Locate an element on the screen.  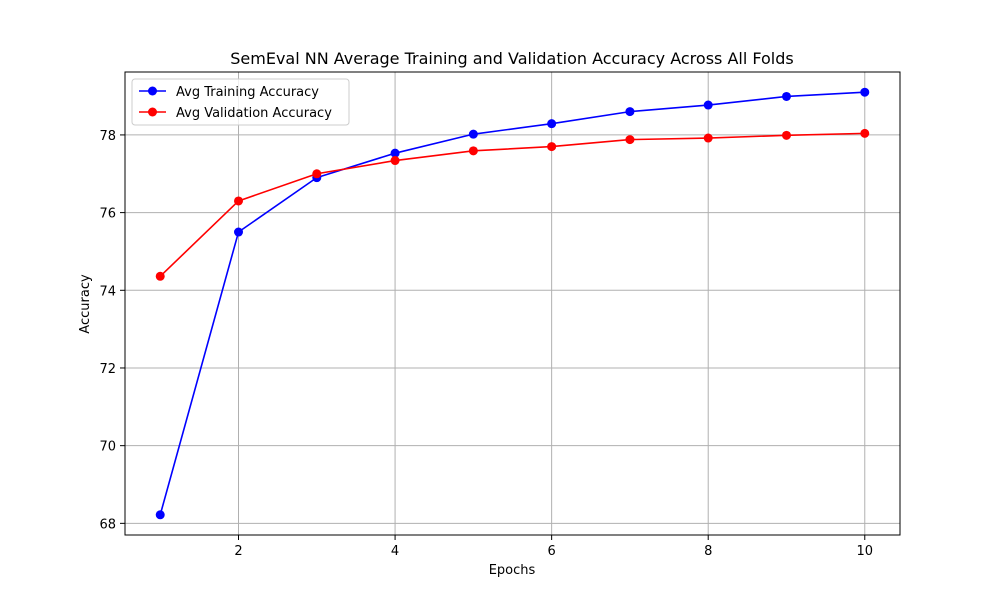
legend-label: Avg Training Accuracy is located at coordinates (247, 92).